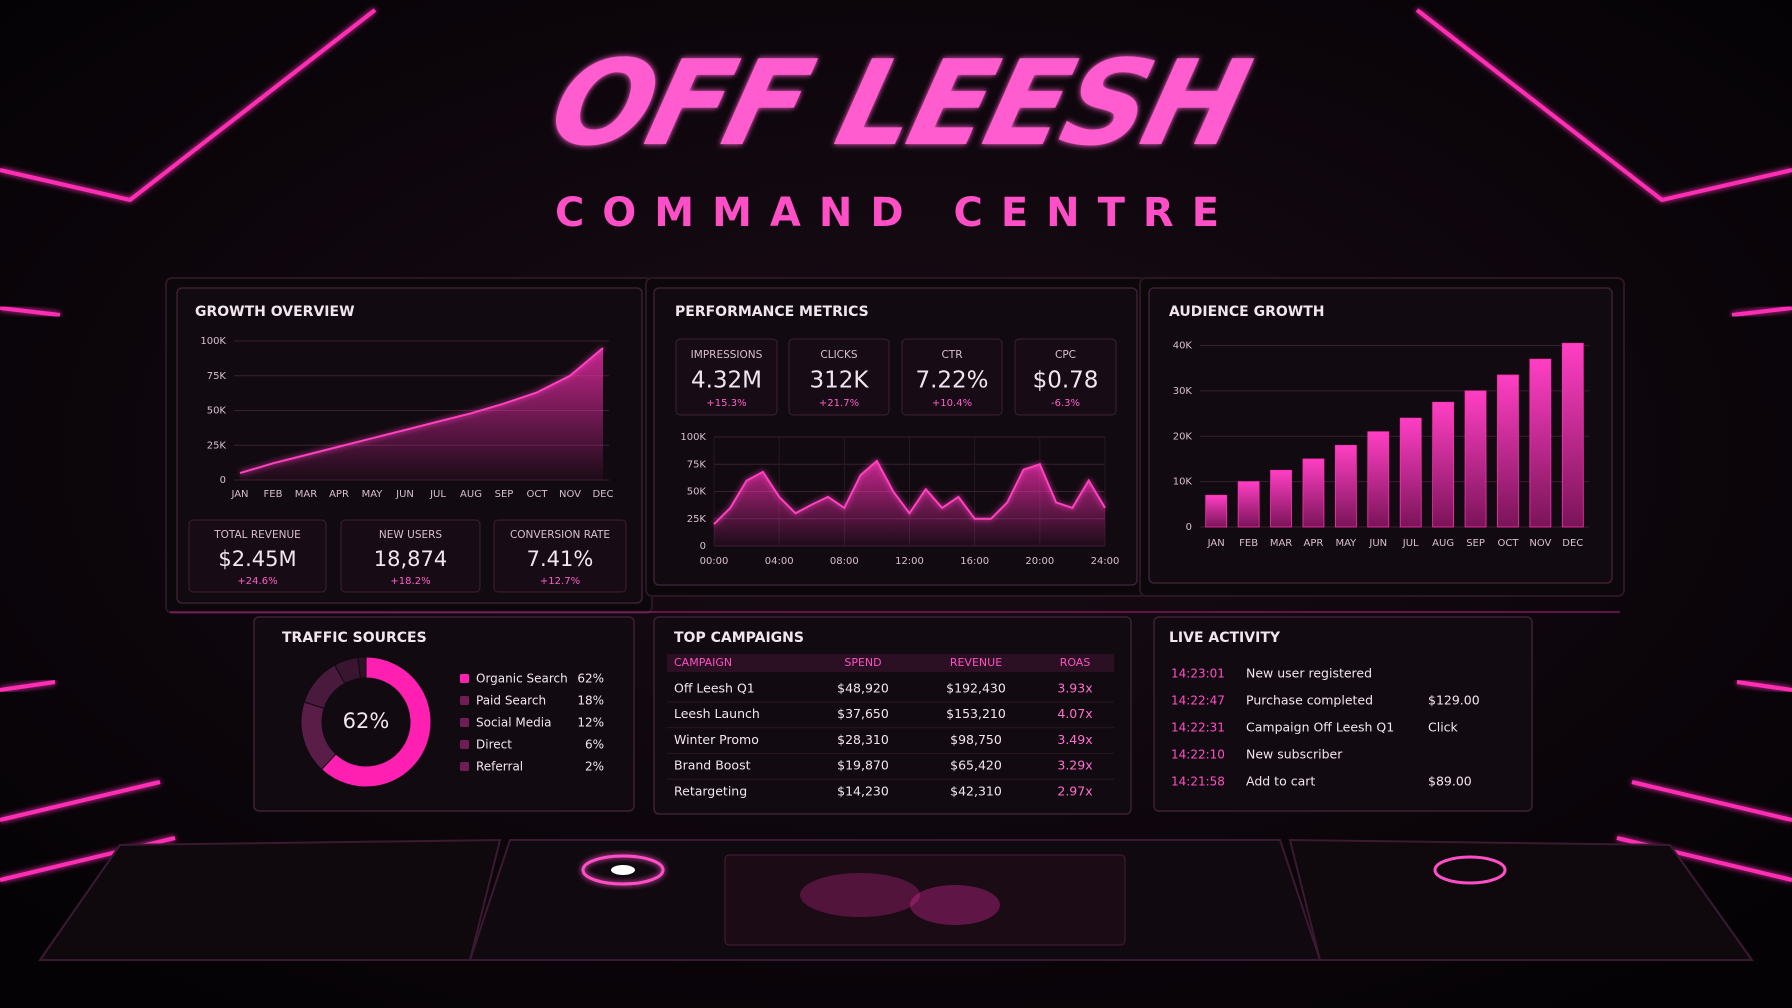 Image resolution: width=1792 pixels, height=1008 pixels. Describe the element at coordinates (976, 713) in the screenshot. I see `table-cell: $153,210` at that location.